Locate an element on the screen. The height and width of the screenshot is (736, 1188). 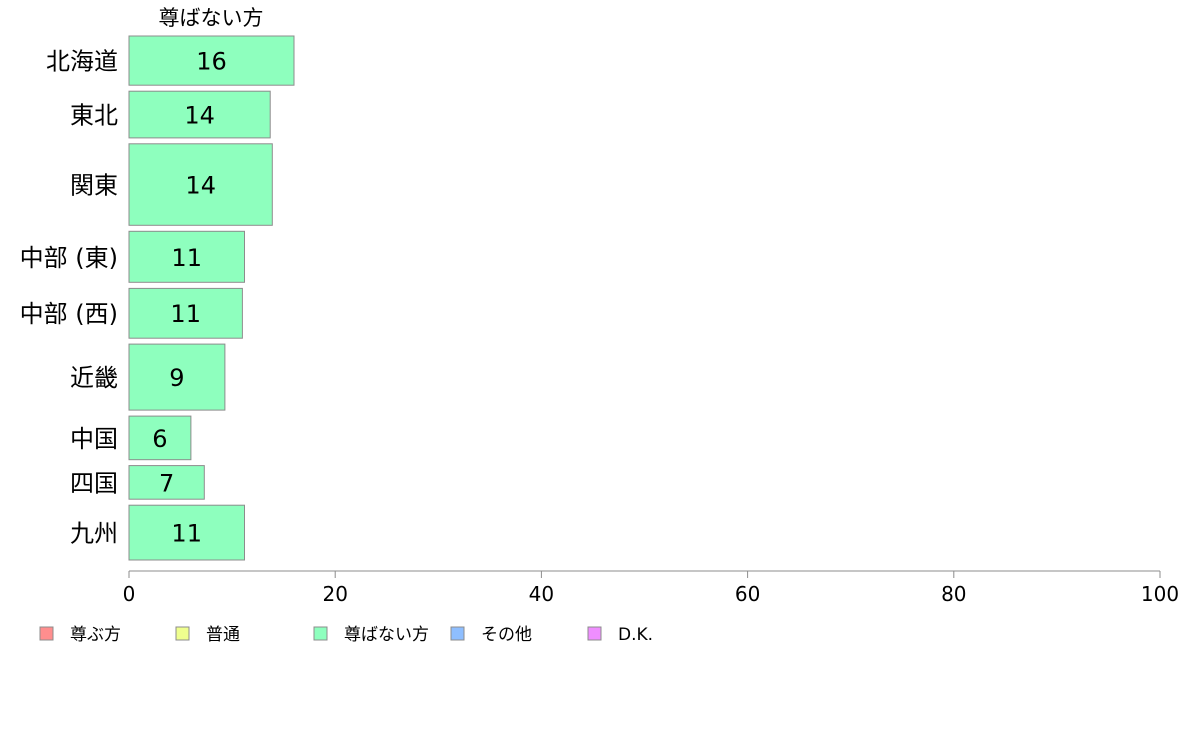
bars is located at coordinates (211, 298).